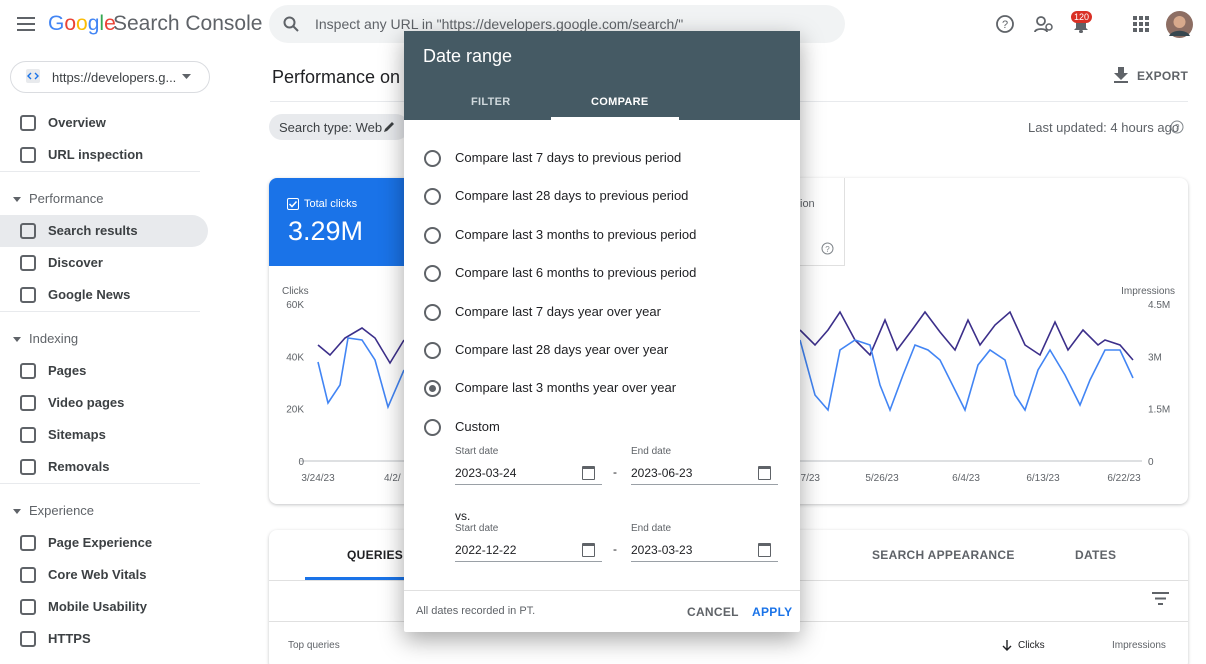 This screenshot has width=1206, height=664. Describe the element at coordinates (1163, 76) in the screenshot. I see `export-button: EXPORT` at that location.